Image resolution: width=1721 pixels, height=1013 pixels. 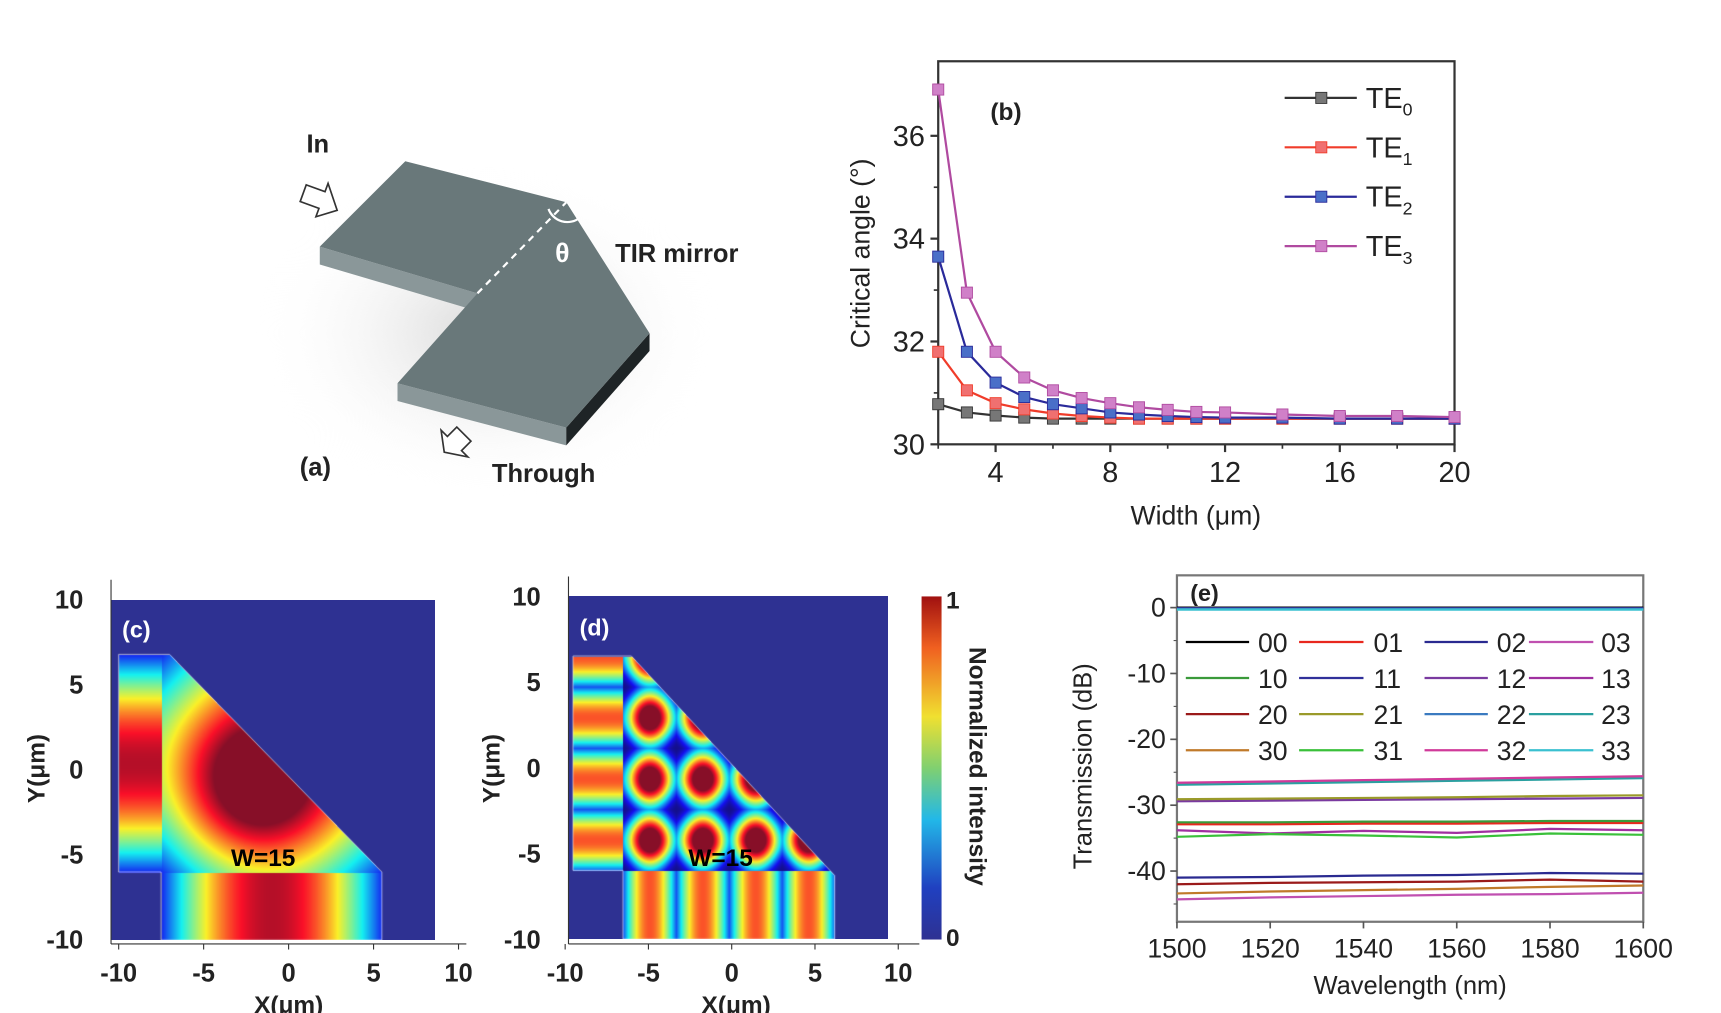 I want to click on angle-arc, so click(x=564, y=216).